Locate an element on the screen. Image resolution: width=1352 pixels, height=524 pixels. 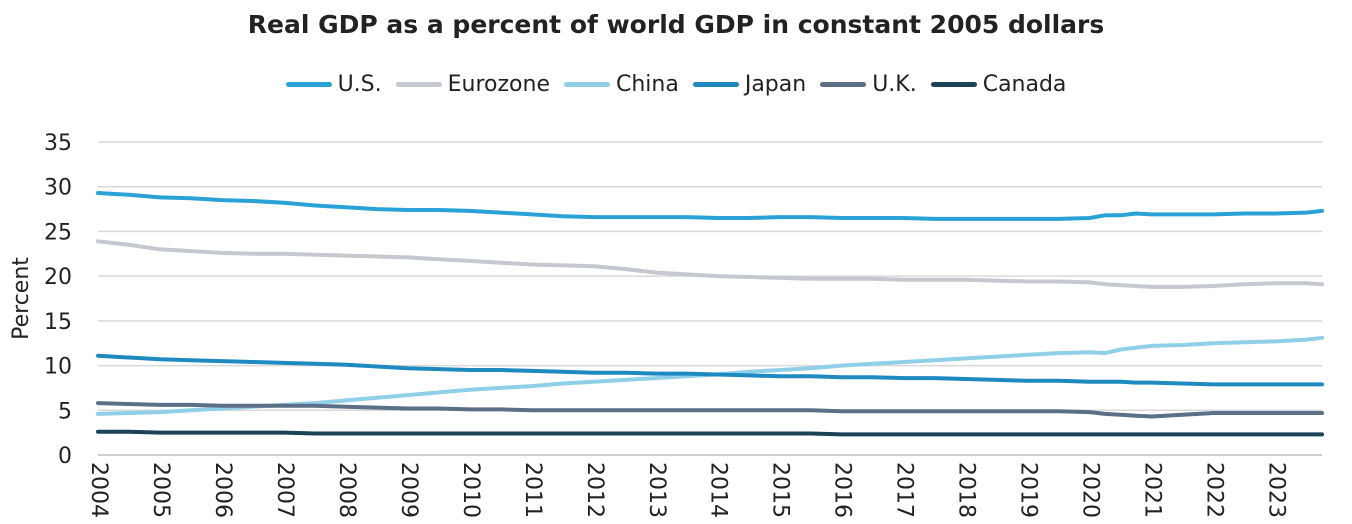
legend-item: Japan is located at coordinates (749, 84).